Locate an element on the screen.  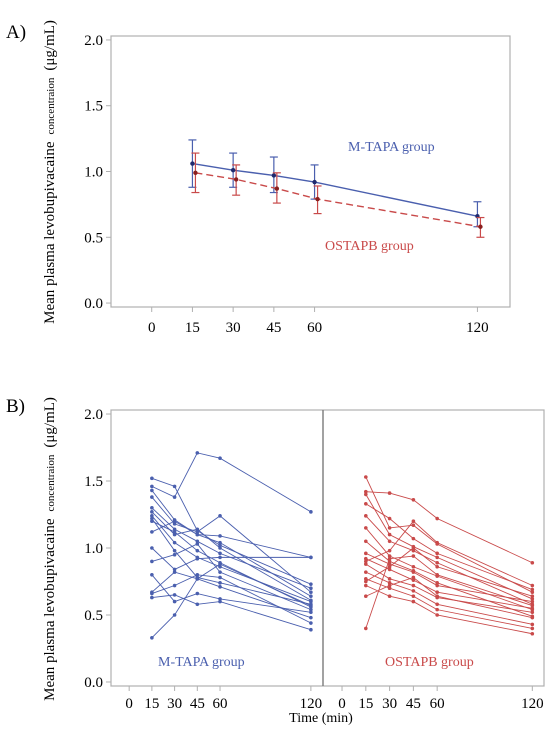
panel-b-subject-line-ostapb is located at coordinates (449, 553).